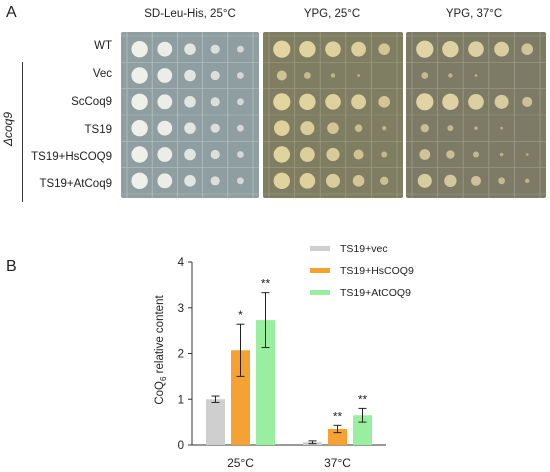  I want to click on panel-a-letter: A, so click(11, 12).